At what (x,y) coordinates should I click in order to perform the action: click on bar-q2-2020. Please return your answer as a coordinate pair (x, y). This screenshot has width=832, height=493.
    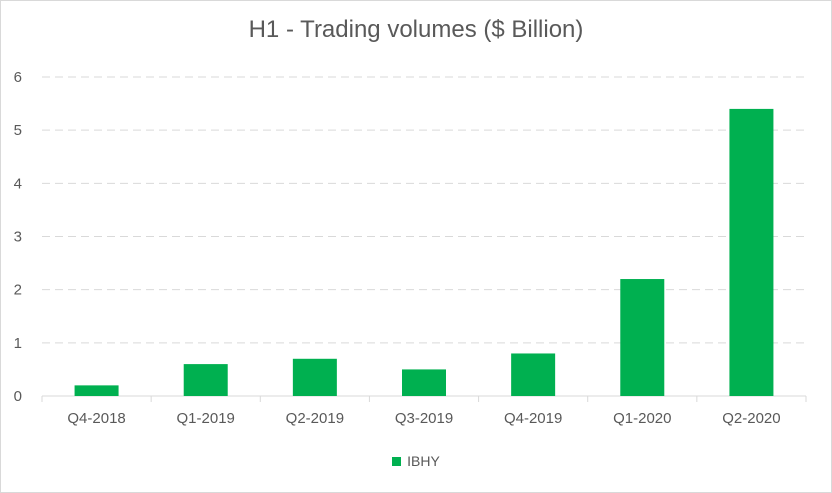
    Looking at the image, I should click on (751, 252).